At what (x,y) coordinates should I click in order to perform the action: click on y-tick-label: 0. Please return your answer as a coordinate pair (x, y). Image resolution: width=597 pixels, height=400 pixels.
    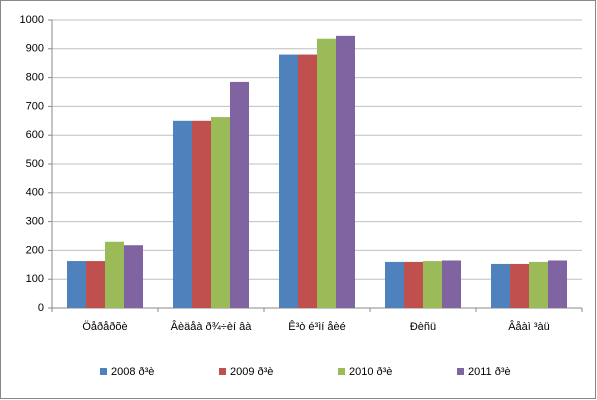
    Looking at the image, I should click on (41, 308).